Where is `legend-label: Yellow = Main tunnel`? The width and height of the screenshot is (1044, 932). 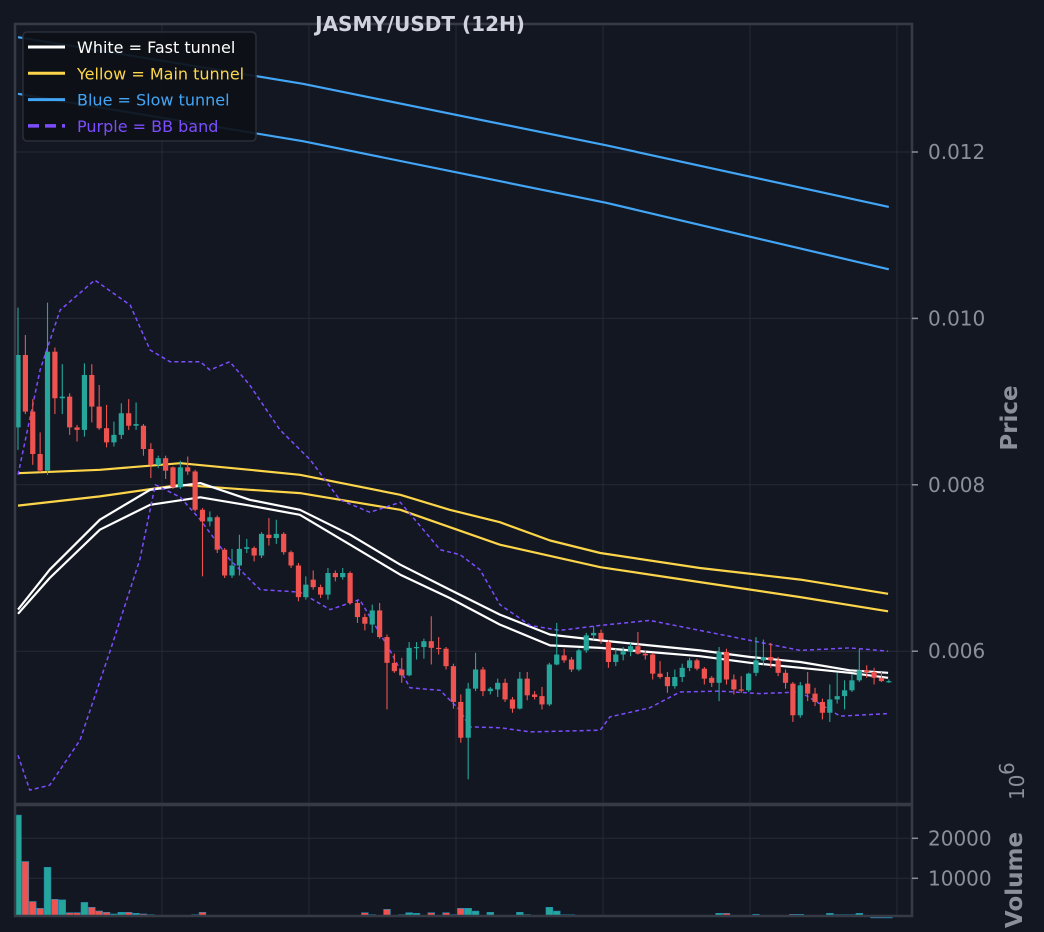 legend-label: Yellow = Main tunnel is located at coordinates (160, 73).